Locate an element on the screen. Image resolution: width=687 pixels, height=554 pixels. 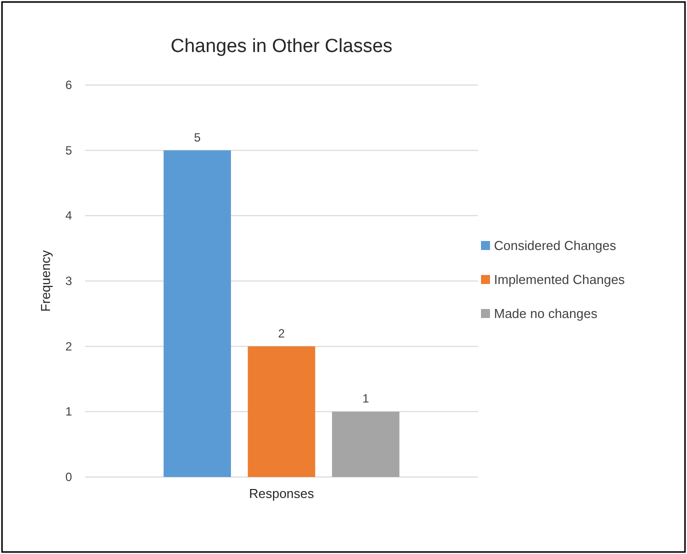
y-tick-label: 0 is located at coordinates (68, 477).